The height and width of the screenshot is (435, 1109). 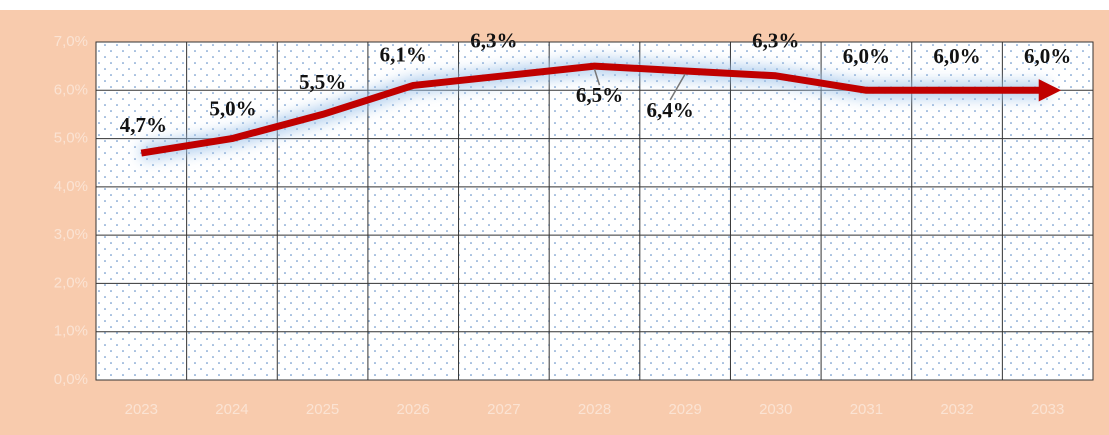 What do you see at coordinates (71, 138) in the screenshot?
I see `y-tick-label: 5,0%` at bounding box center [71, 138].